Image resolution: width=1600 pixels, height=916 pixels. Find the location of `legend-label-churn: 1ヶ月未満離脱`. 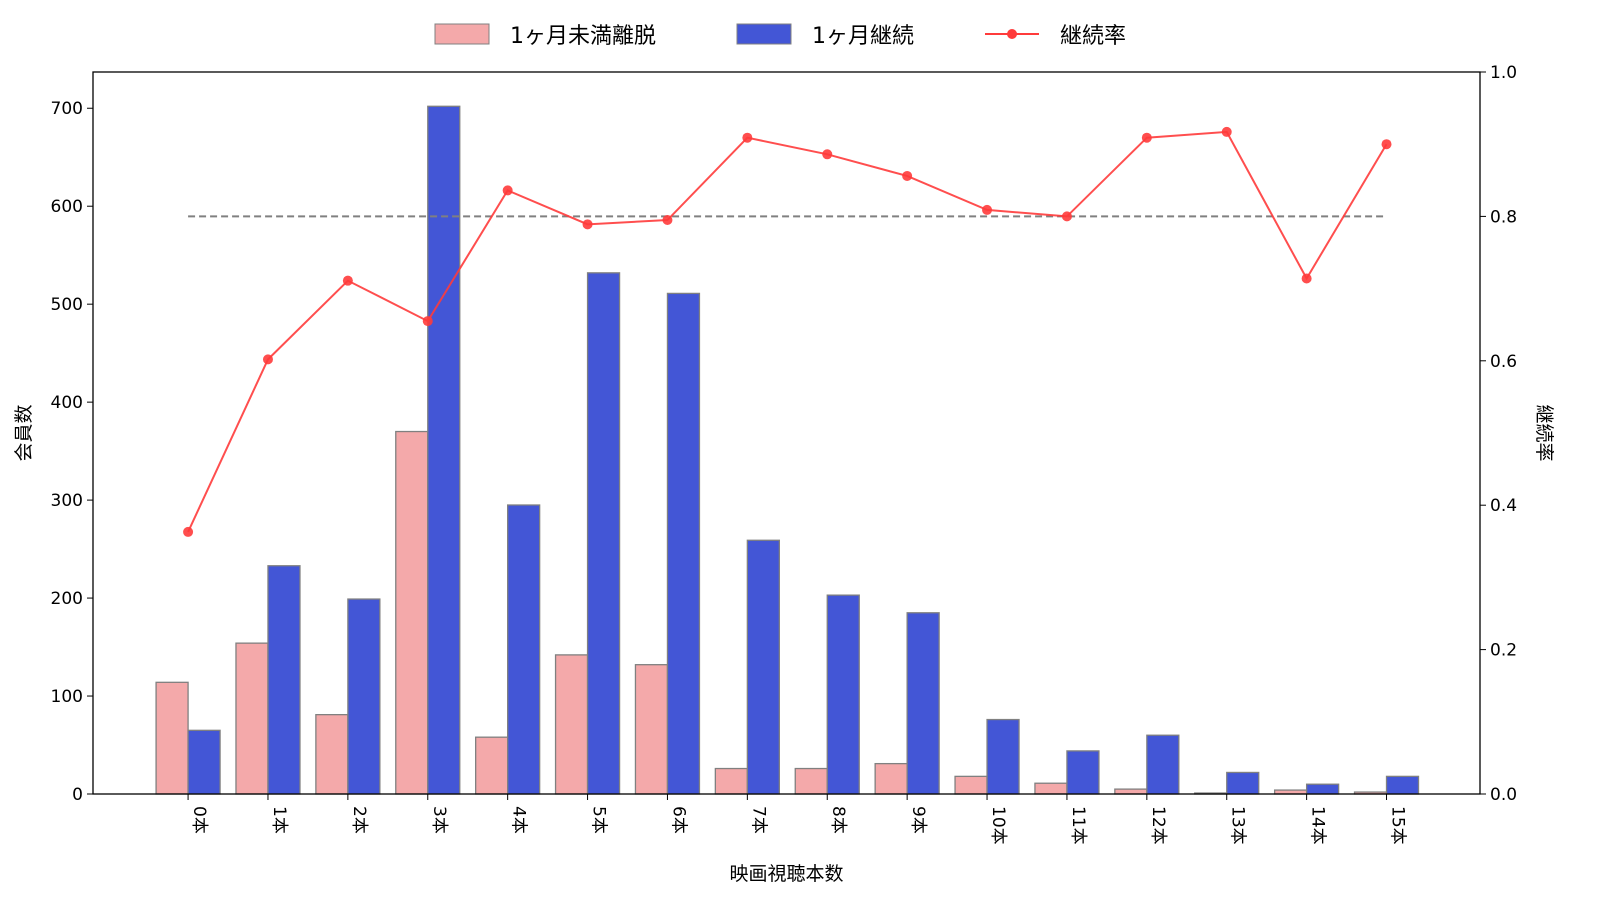

legend-label-churn: 1ヶ月未満離脱 is located at coordinates (583, 36).